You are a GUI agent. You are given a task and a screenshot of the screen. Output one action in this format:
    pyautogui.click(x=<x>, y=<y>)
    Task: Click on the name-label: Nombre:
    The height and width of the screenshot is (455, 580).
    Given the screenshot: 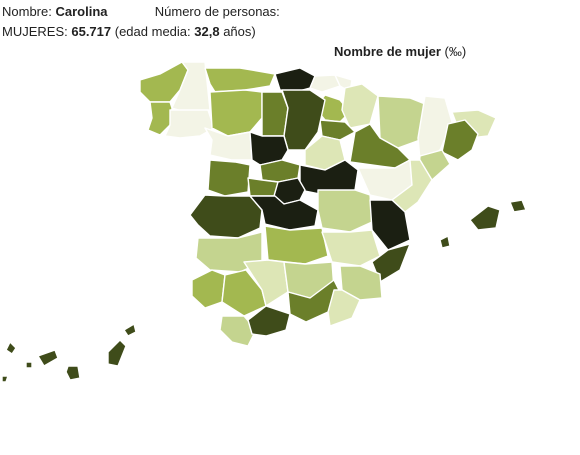 What is the action you would take?
    pyautogui.click(x=27, y=11)
    